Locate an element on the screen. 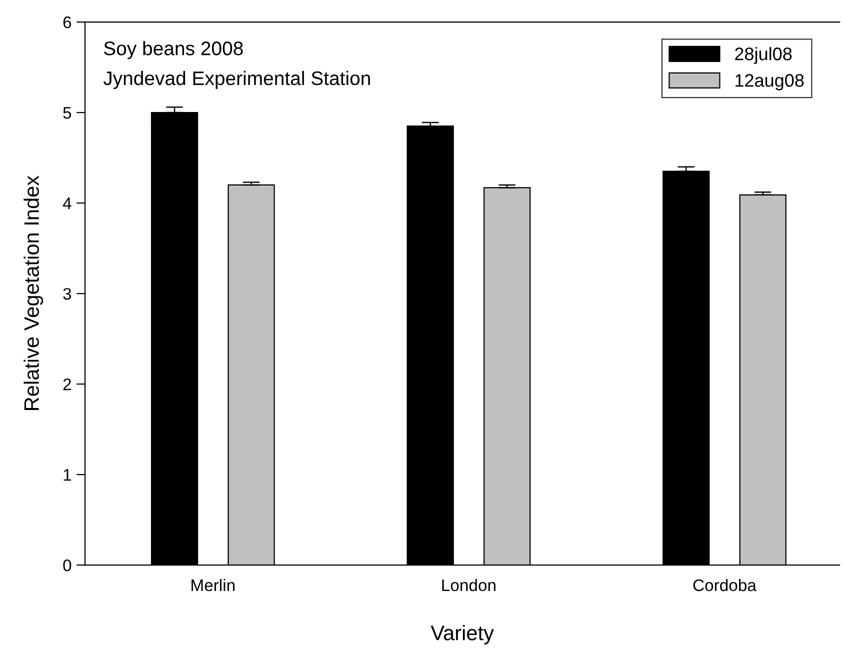  annotation: Soy beans 2008 is located at coordinates (173, 50).